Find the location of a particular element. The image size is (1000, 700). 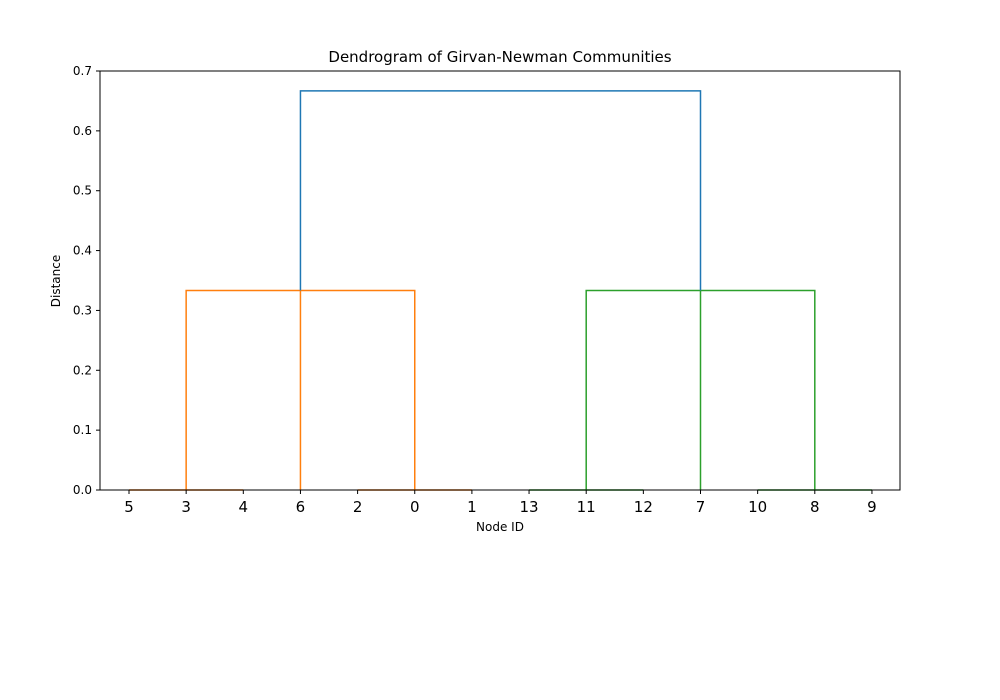

y-tick-label: 0.4 is located at coordinates (82, 251).